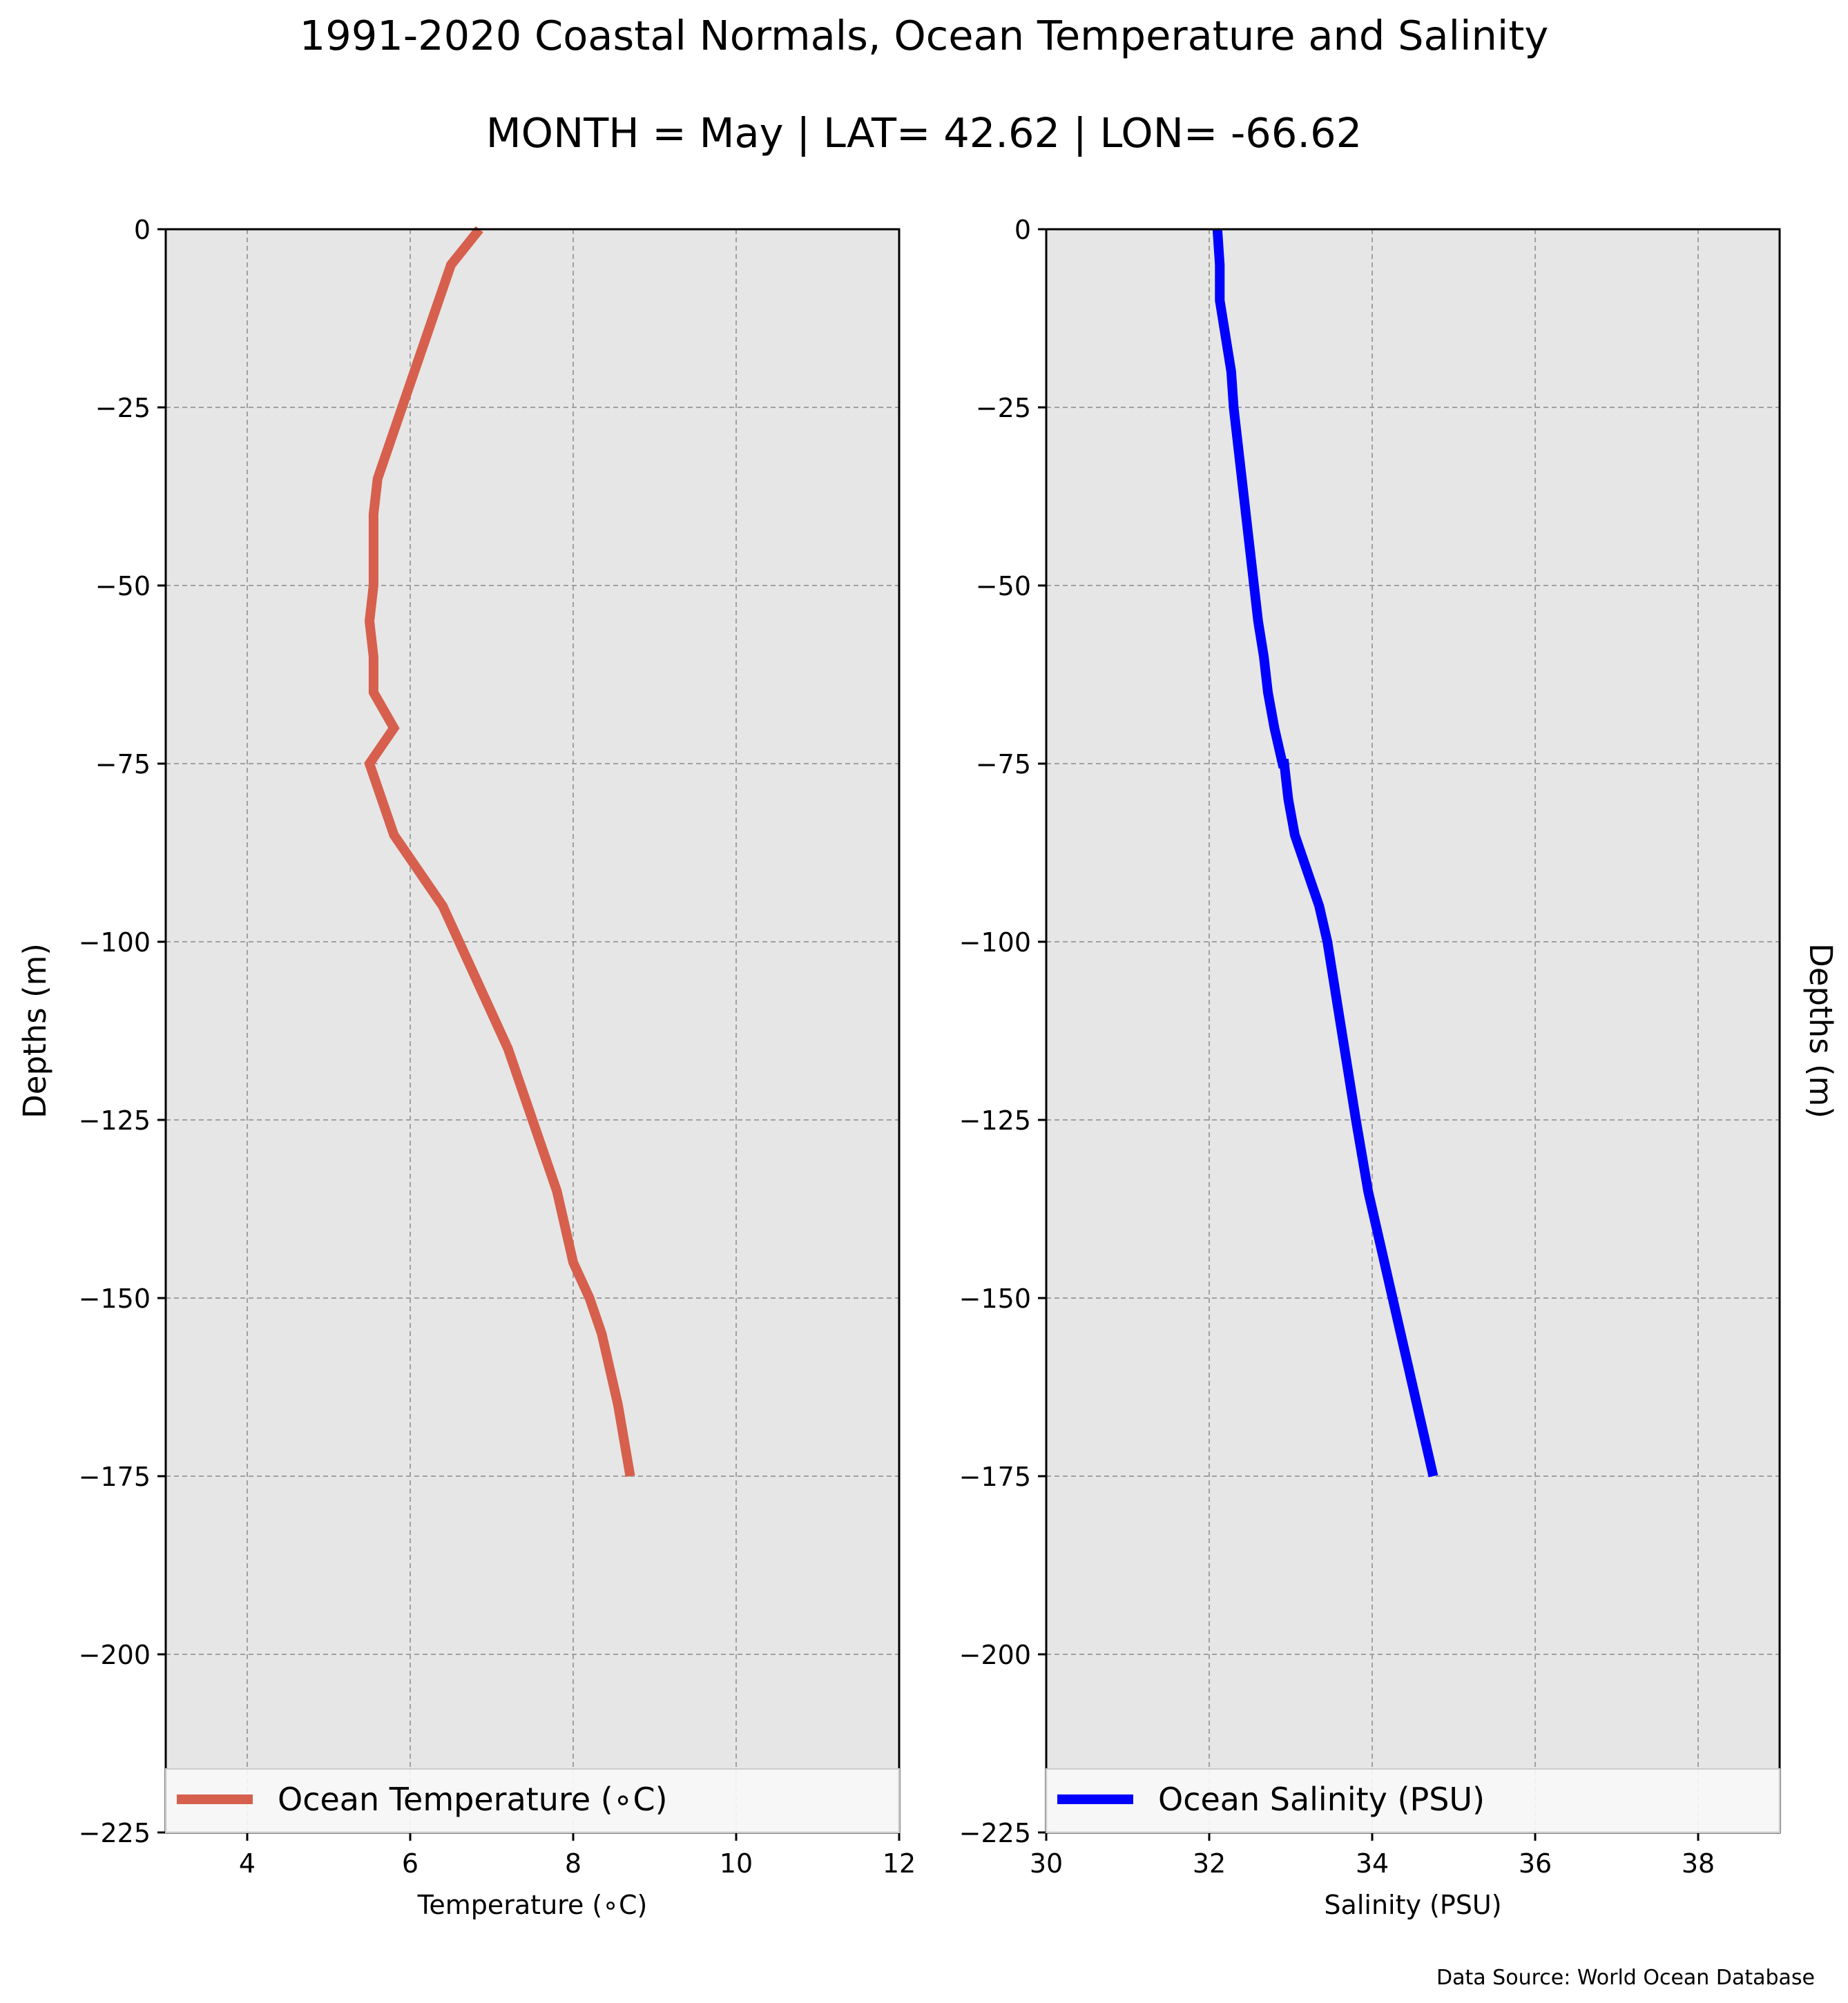  Describe the element at coordinates (247, 1863) in the screenshot. I see `temp-x-tick-label: 4` at that location.